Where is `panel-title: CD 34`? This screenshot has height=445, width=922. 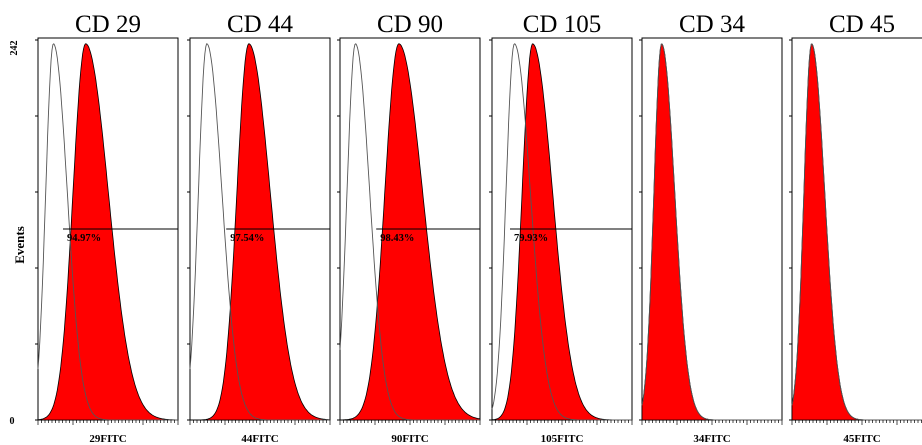 panel-title: CD 34 is located at coordinates (712, 24).